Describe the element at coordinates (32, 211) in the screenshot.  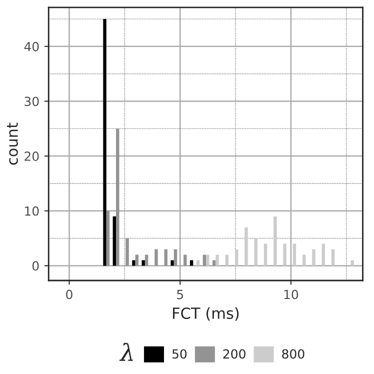
I see `y-tick-label: 10` at that location.